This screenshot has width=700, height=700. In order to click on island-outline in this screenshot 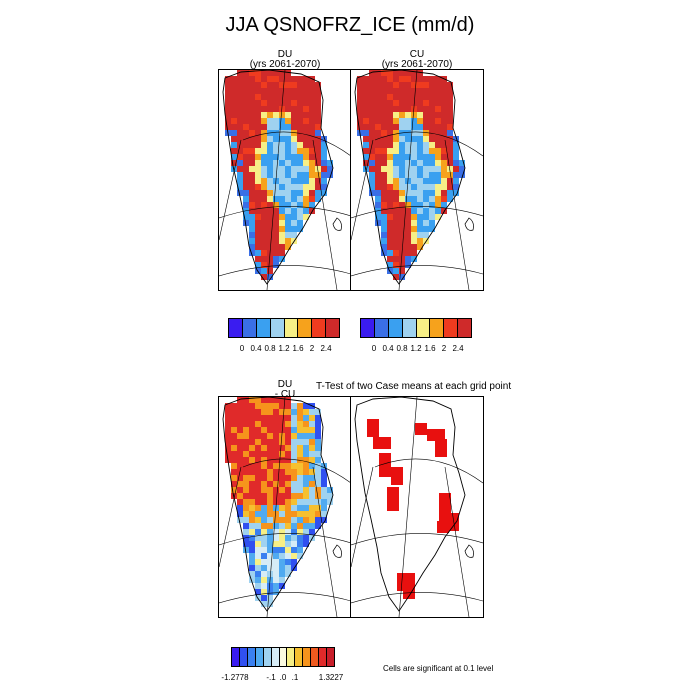, I will do `click(469, 551)`.